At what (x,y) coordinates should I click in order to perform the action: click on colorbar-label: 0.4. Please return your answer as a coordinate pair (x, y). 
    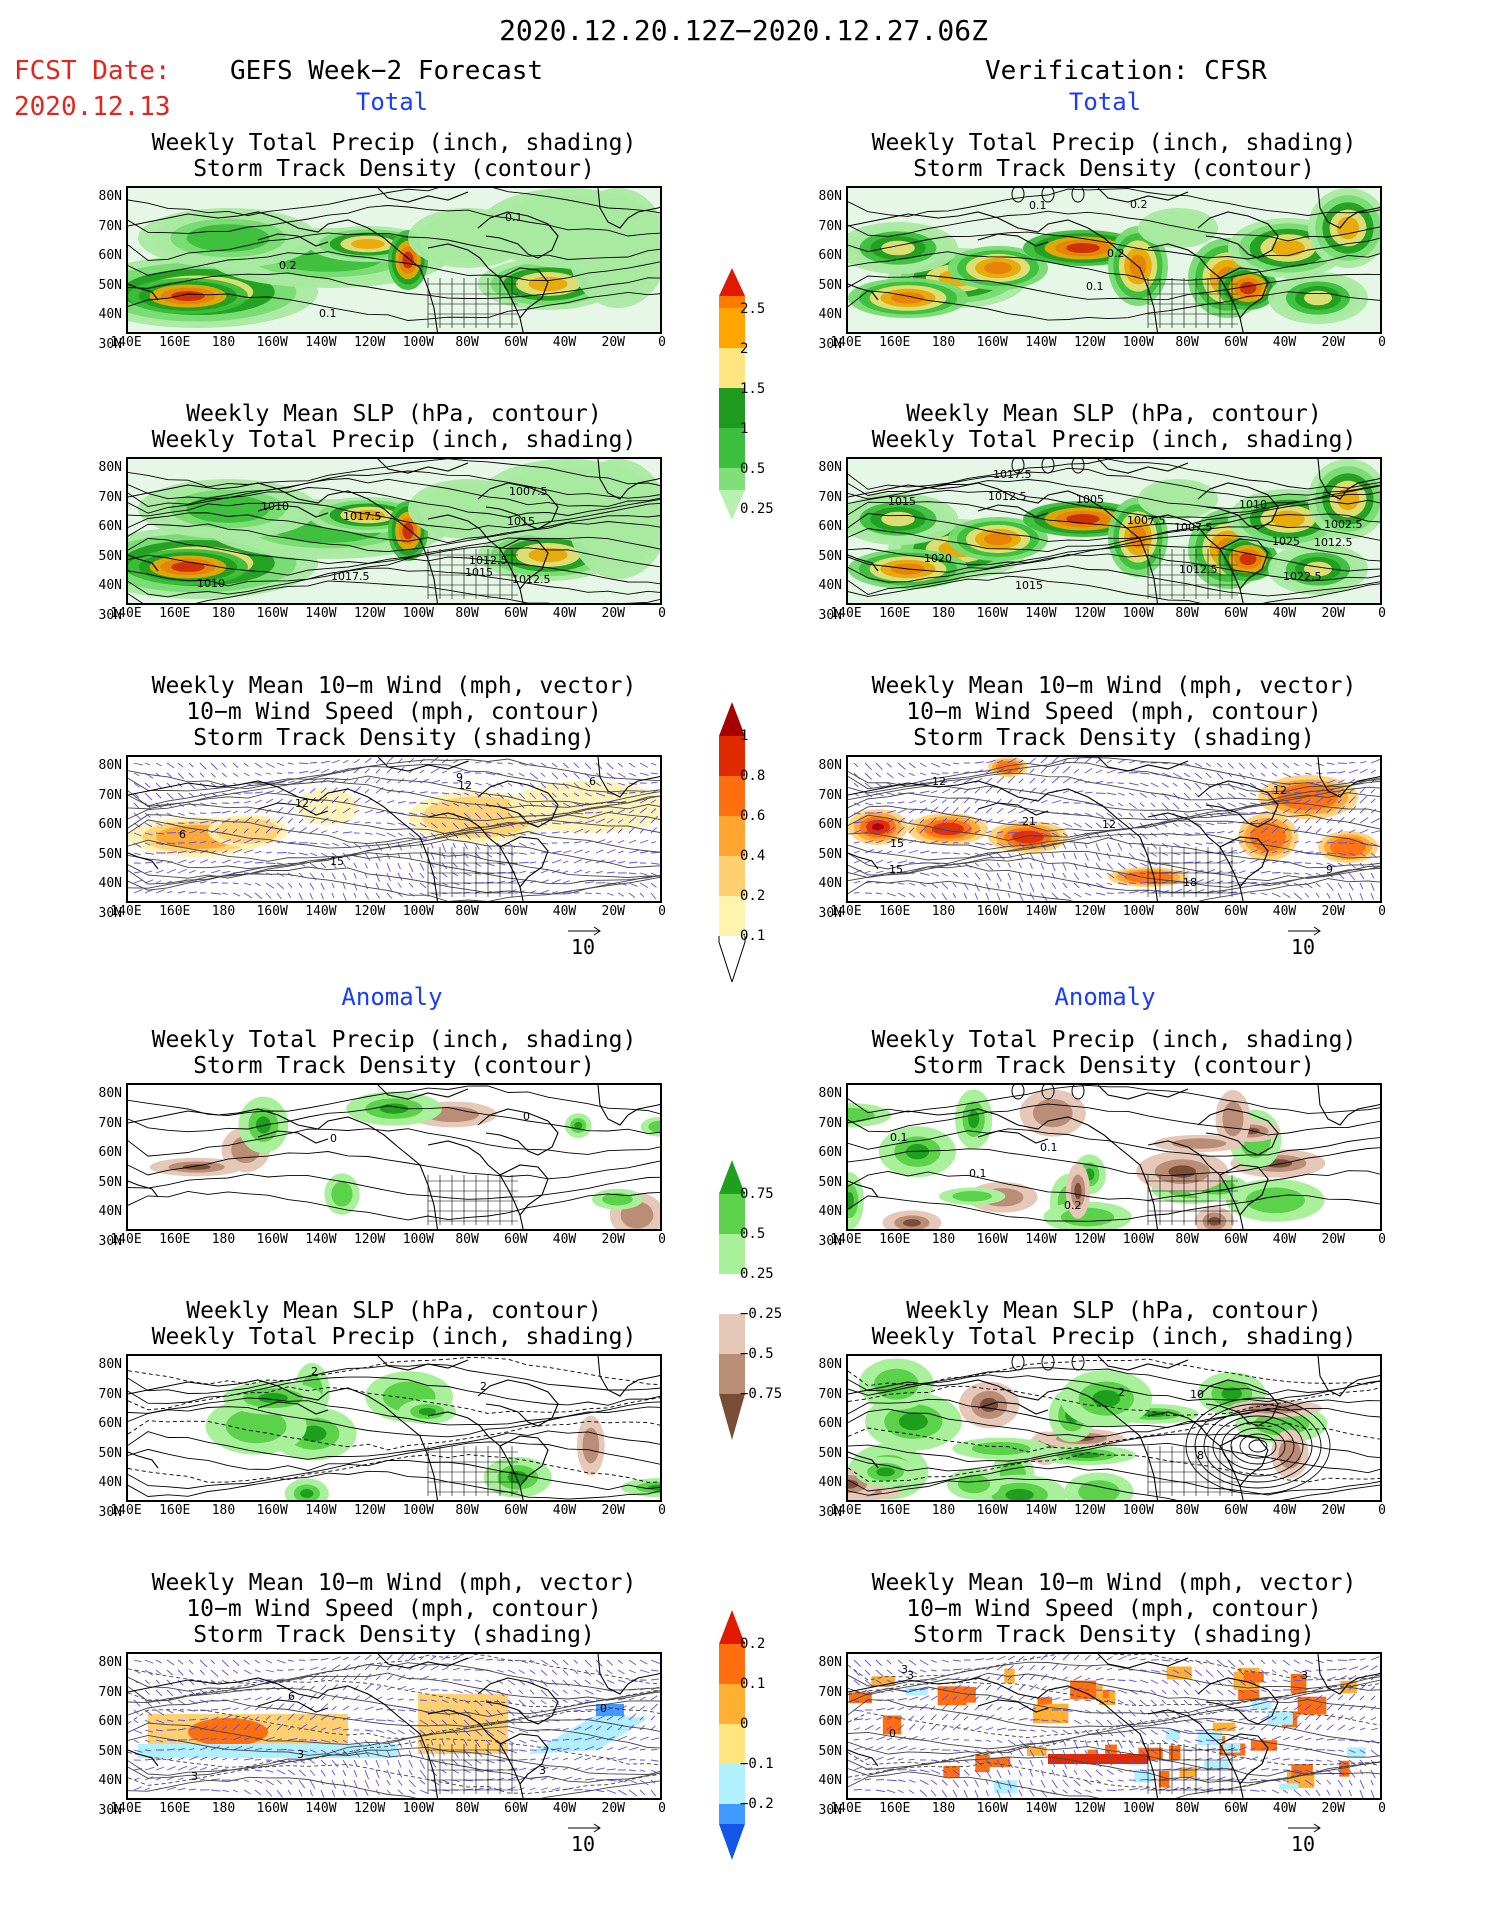
    Looking at the image, I should click on (753, 856).